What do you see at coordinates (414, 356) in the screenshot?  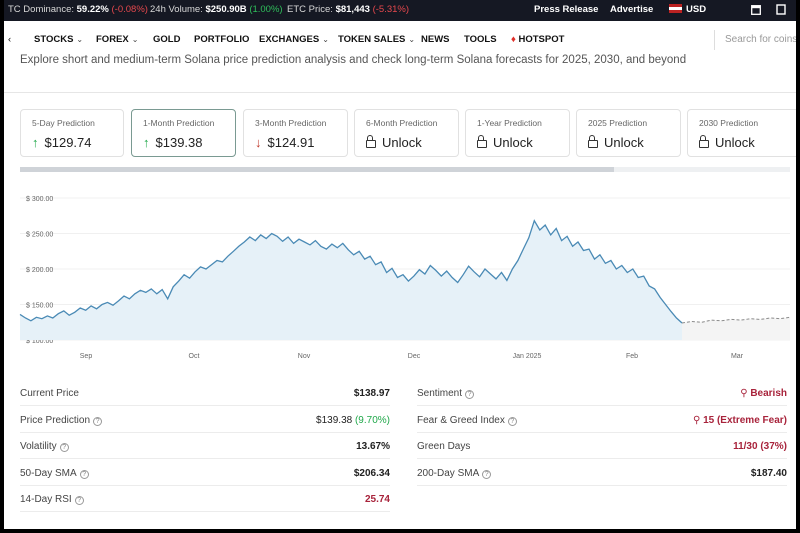 I see `x-tick-label: Dec` at bounding box center [414, 356].